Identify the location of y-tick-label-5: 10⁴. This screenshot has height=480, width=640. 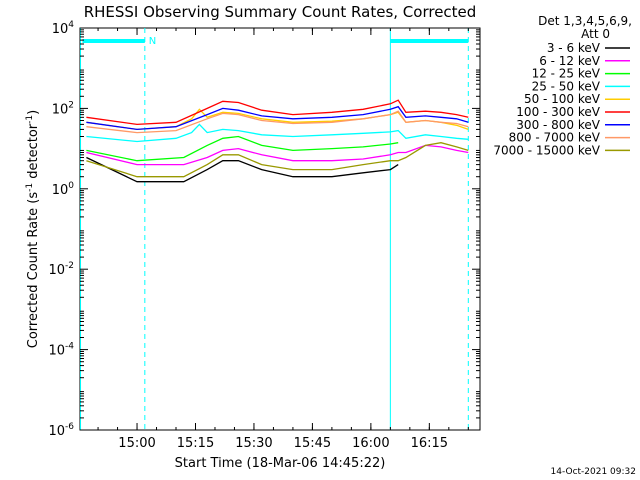
(63, 28).